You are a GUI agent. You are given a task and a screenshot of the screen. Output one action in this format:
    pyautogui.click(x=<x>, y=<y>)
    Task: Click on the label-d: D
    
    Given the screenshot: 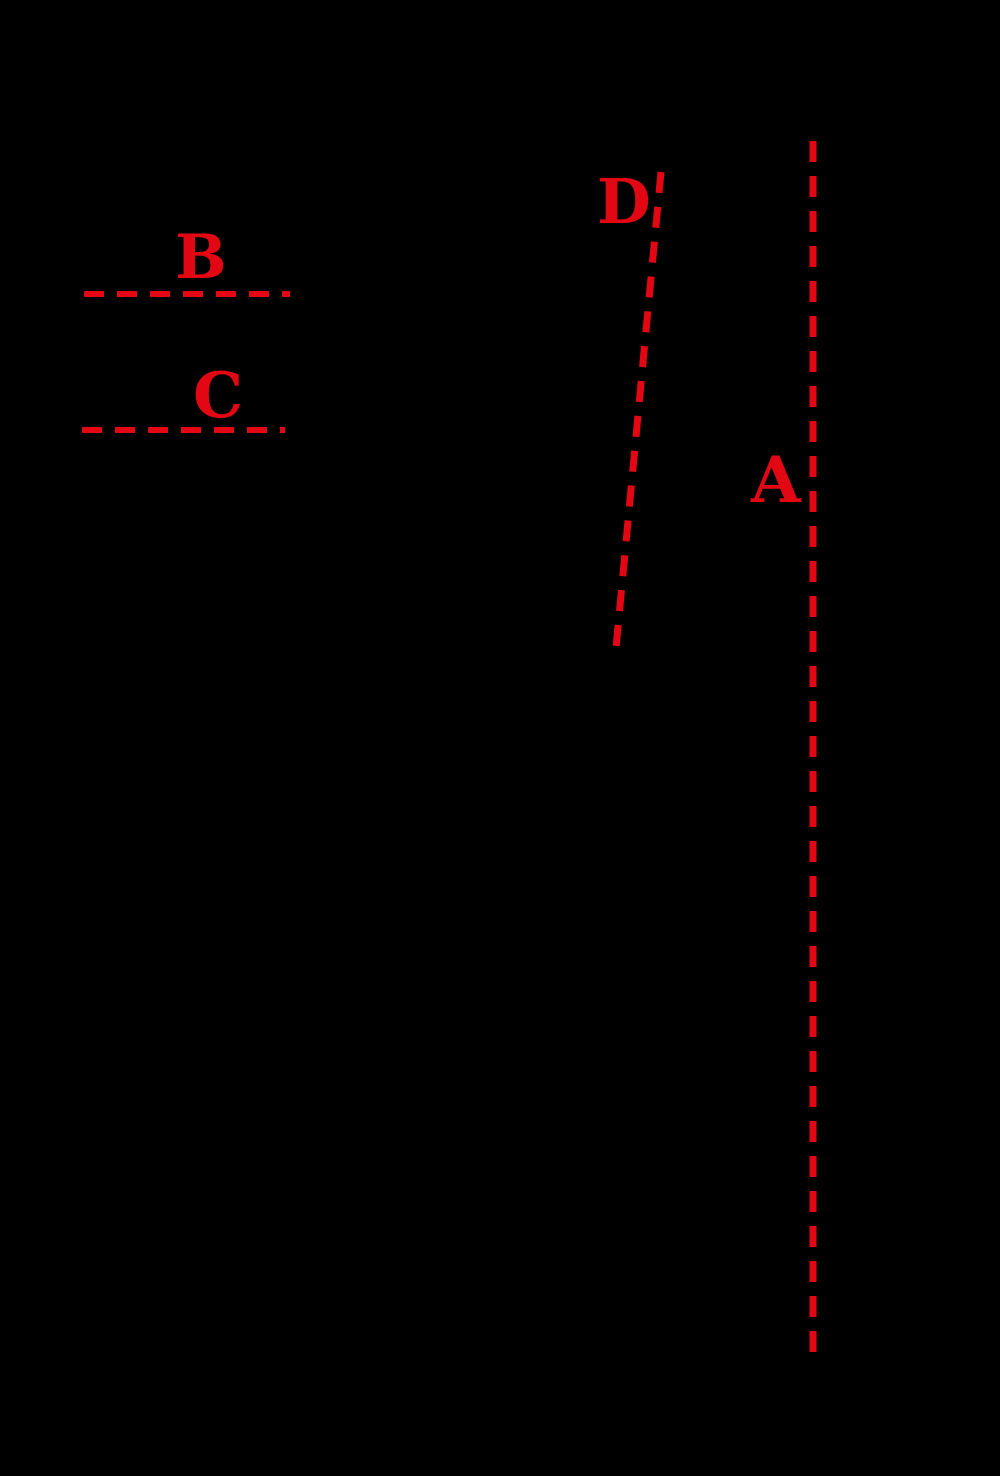 What is the action you would take?
    pyautogui.click(x=624, y=201)
    